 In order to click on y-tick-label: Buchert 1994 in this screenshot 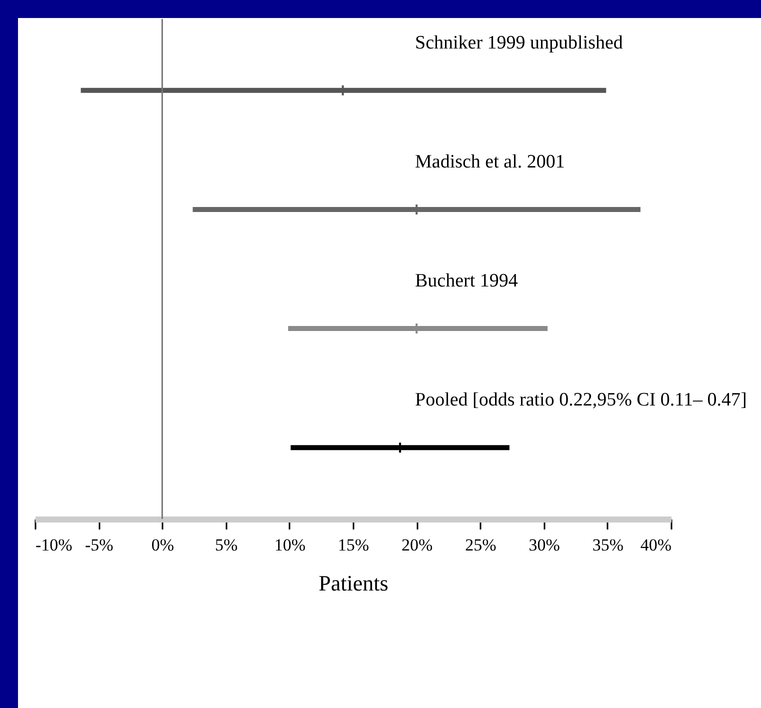, I will do `click(466, 281)`.